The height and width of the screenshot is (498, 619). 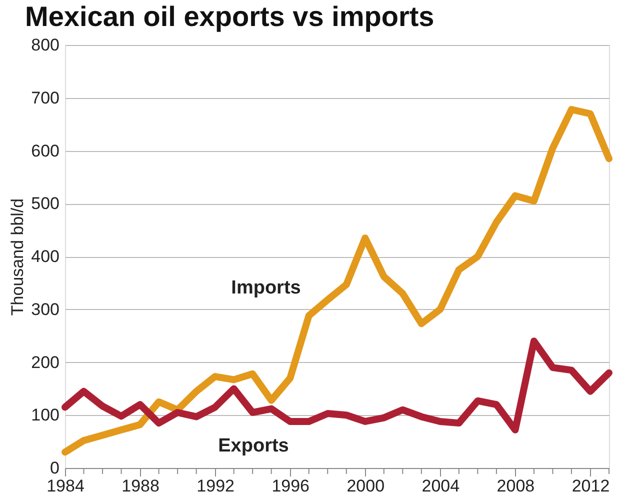 What do you see at coordinates (253, 445) in the screenshot?
I see `series-label: Exports` at bounding box center [253, 445].